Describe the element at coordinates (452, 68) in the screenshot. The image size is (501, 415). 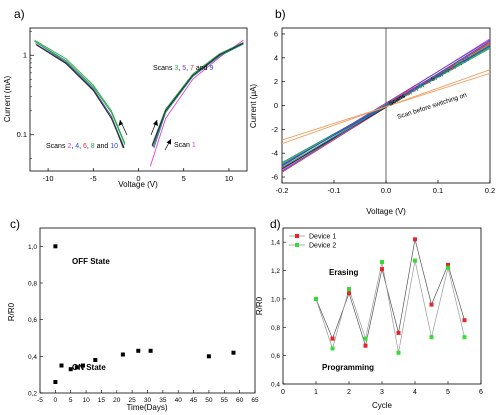
I see `b-scans-num-14: 8` at that location.